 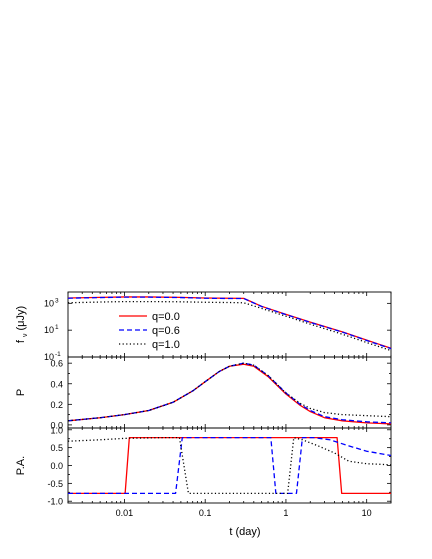 I want to click on polarization-panel: 0.0 0.2 0.4 0.6 P, so click(x=203, y=393).